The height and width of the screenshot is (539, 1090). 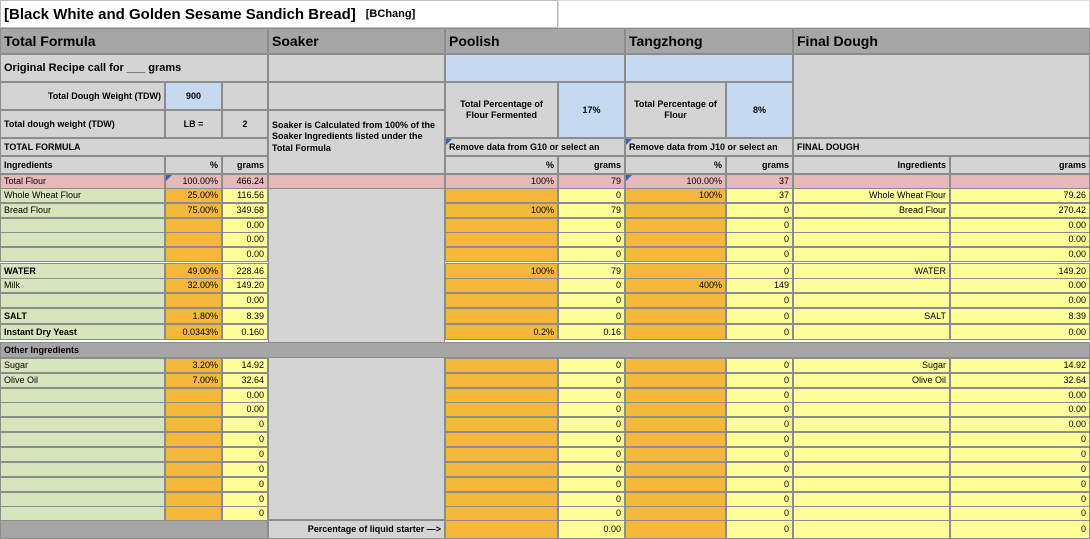 What do you see at coordinates (245, 316) in the screenshot?
I see `ingredient-grams: 8.39` at bounding box center [245, 316].